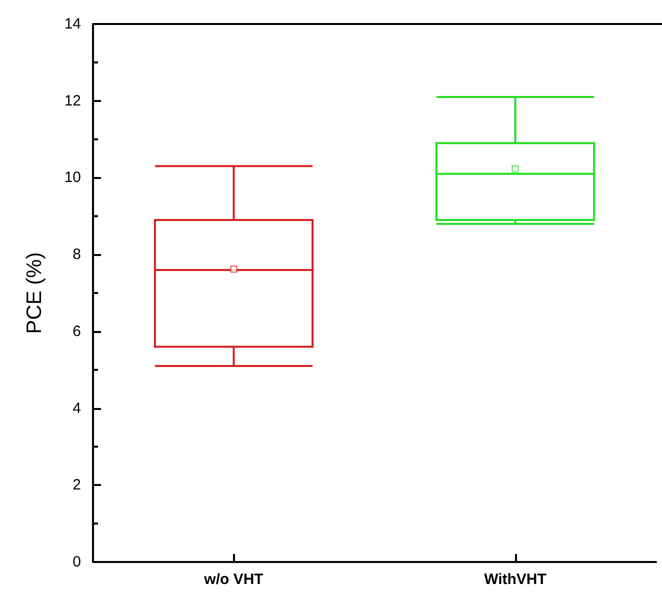 The height and width of the screenshot is (596, 662). Describe the element at coordinates (233, 579) in the screenshot. I see `x-tick-label: w/o VHT` at that location.